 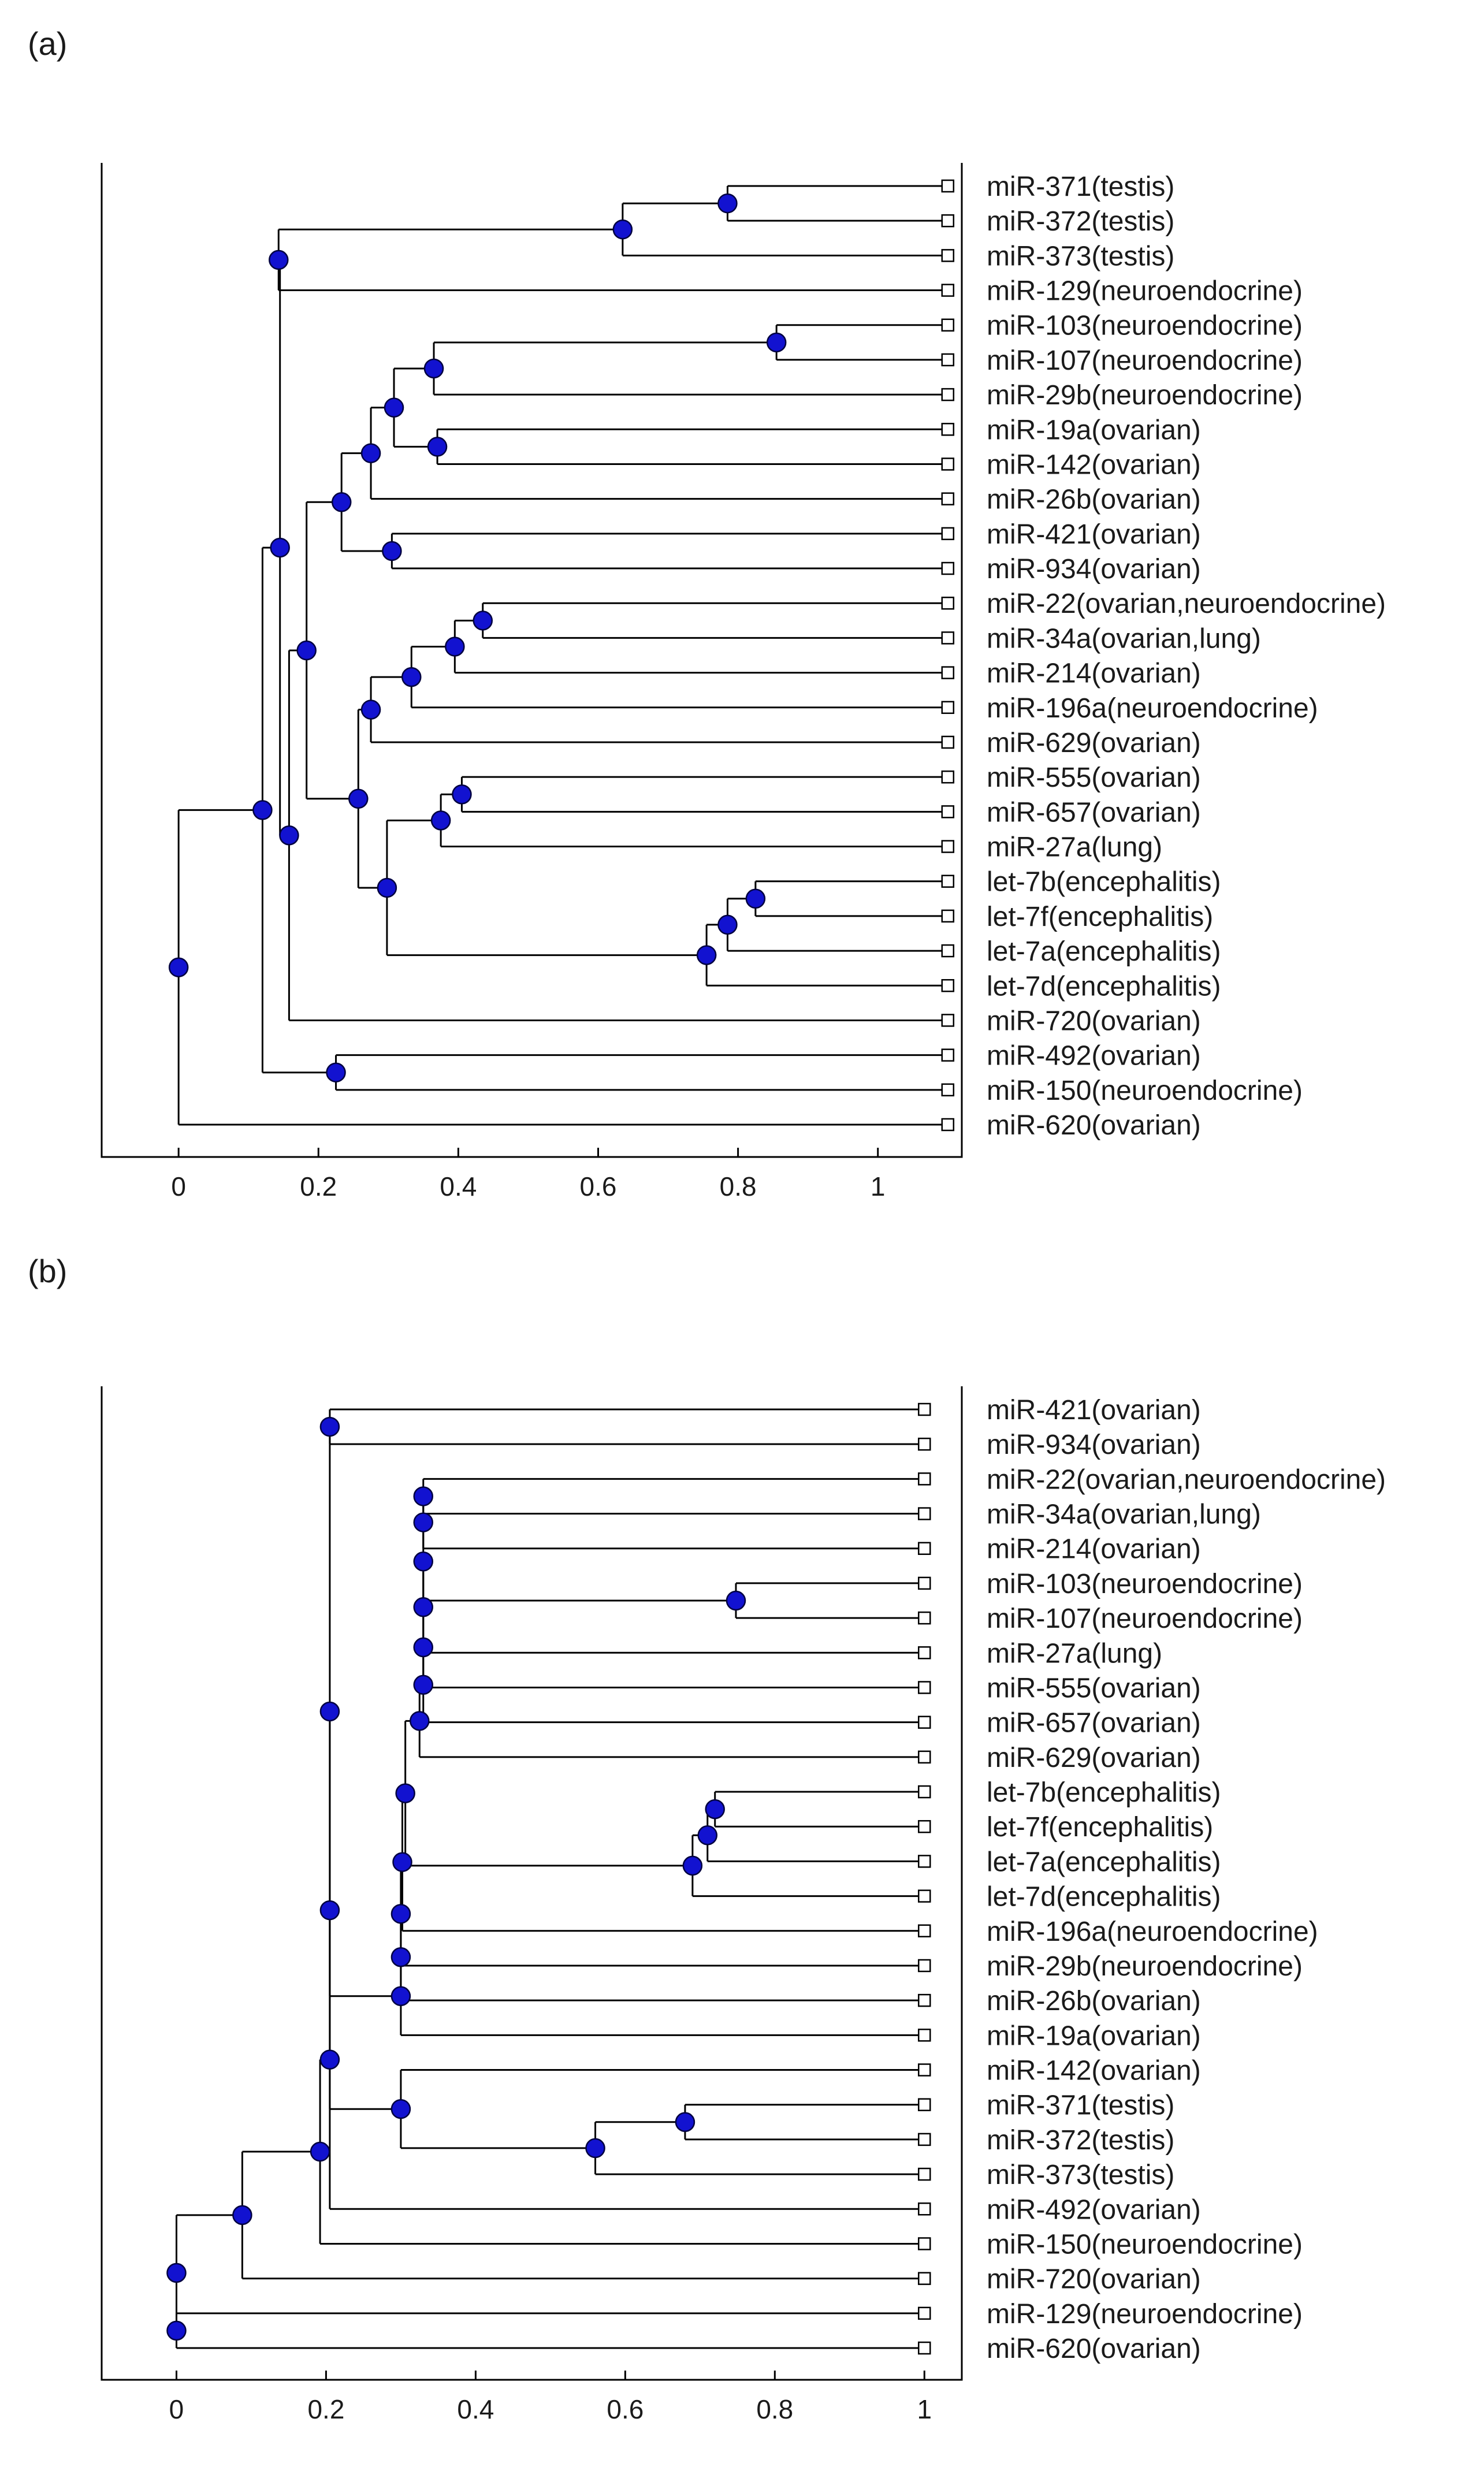 I want to click on leaf-label: miR-934(ovarian), so click(x=1094, y=570).